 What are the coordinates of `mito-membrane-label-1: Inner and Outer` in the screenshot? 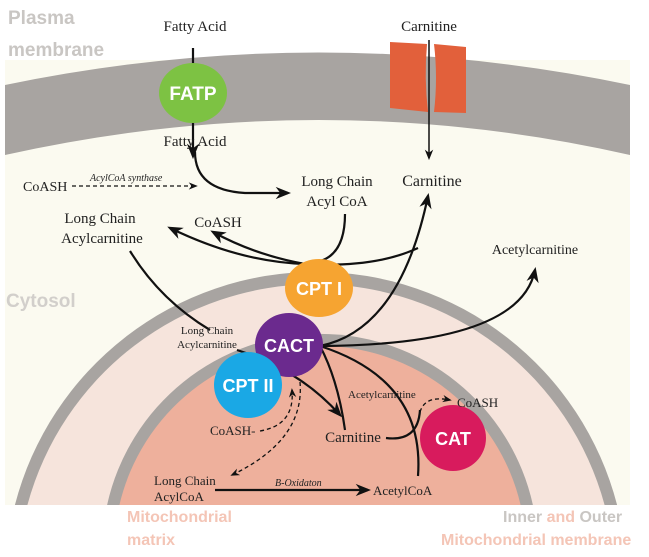 It's located at (562, 517).